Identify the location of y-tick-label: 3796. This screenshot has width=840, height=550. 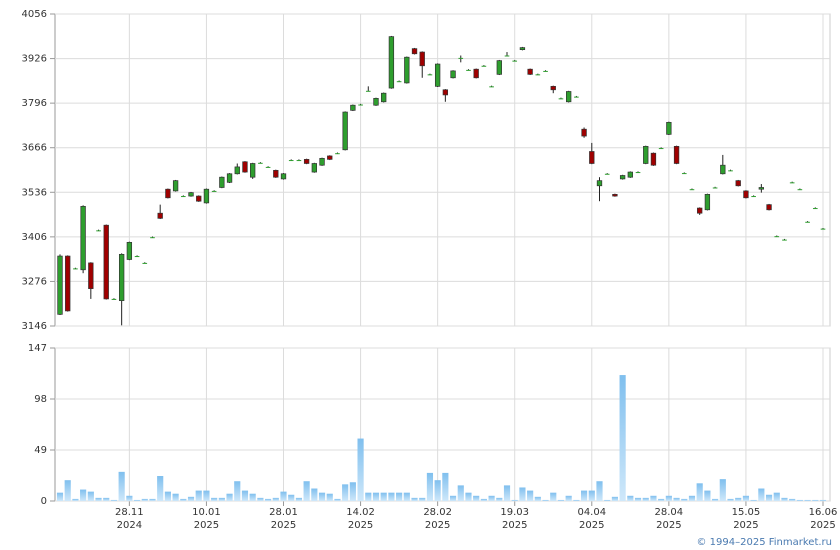
(34, 103).